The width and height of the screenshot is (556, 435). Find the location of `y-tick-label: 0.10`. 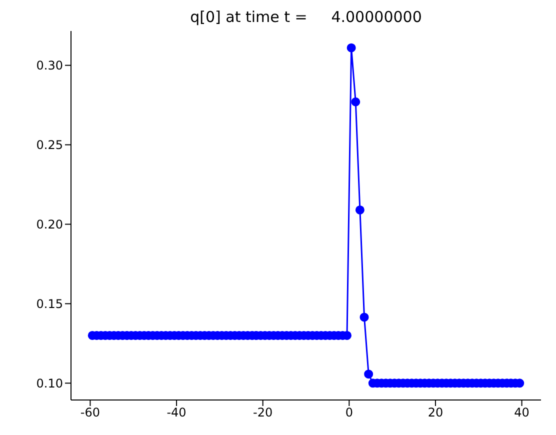

y-tick-label: 0.10 is located at coordinates (49, 383).